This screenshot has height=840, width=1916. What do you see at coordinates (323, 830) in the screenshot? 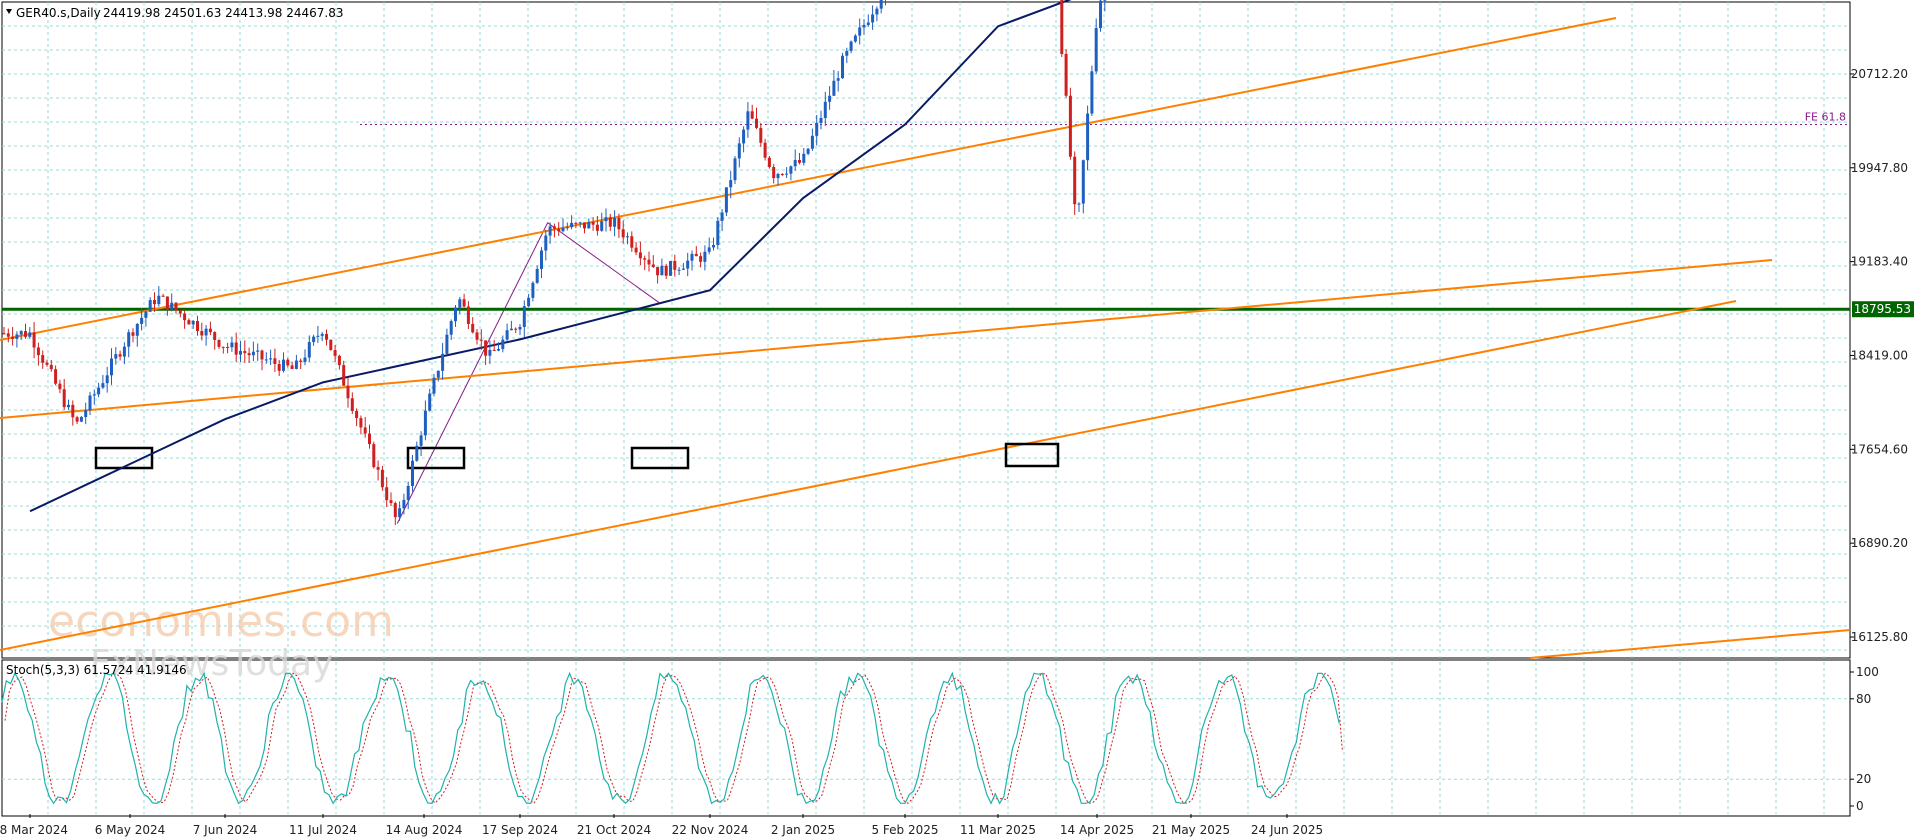
I see `date-tick-label: 11 Jul 2024` at bounding box center [323, 830].